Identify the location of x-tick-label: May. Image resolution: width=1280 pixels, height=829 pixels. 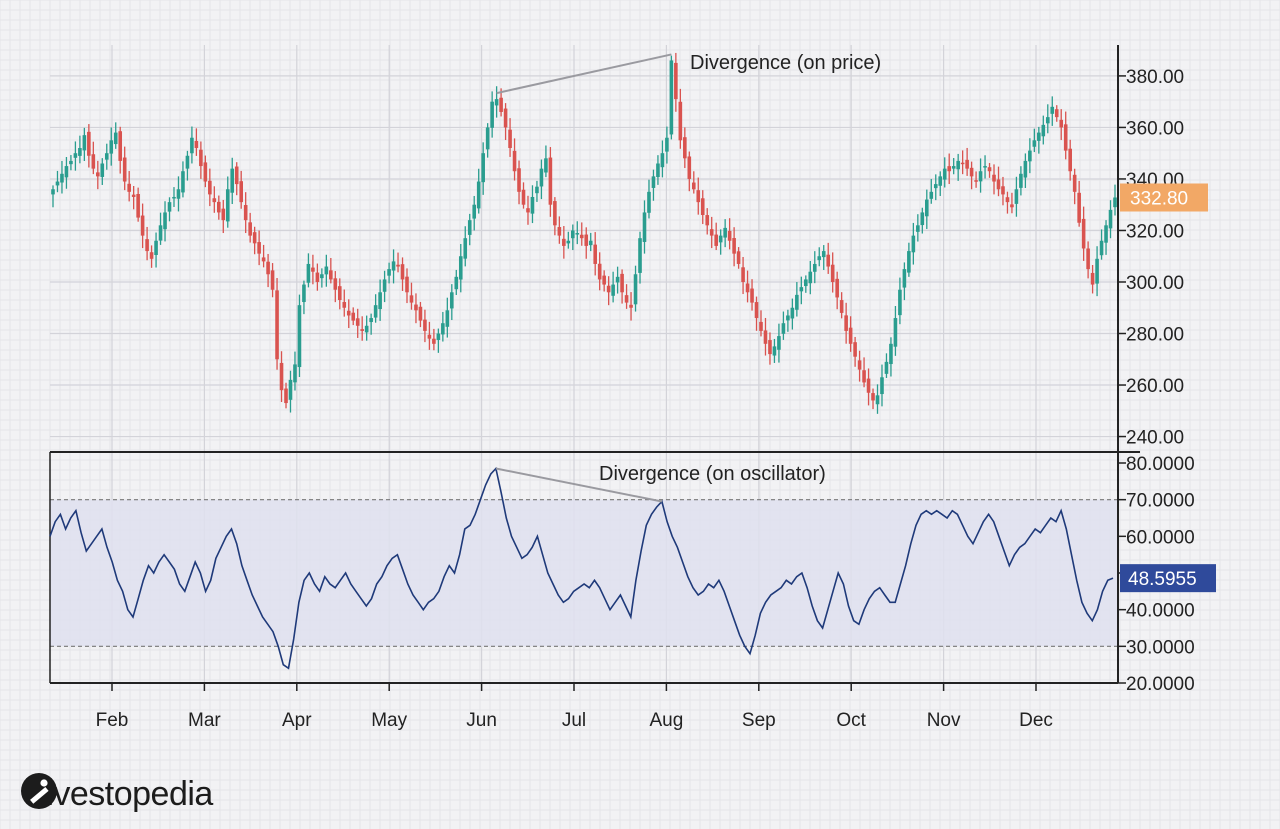
(389, 720).